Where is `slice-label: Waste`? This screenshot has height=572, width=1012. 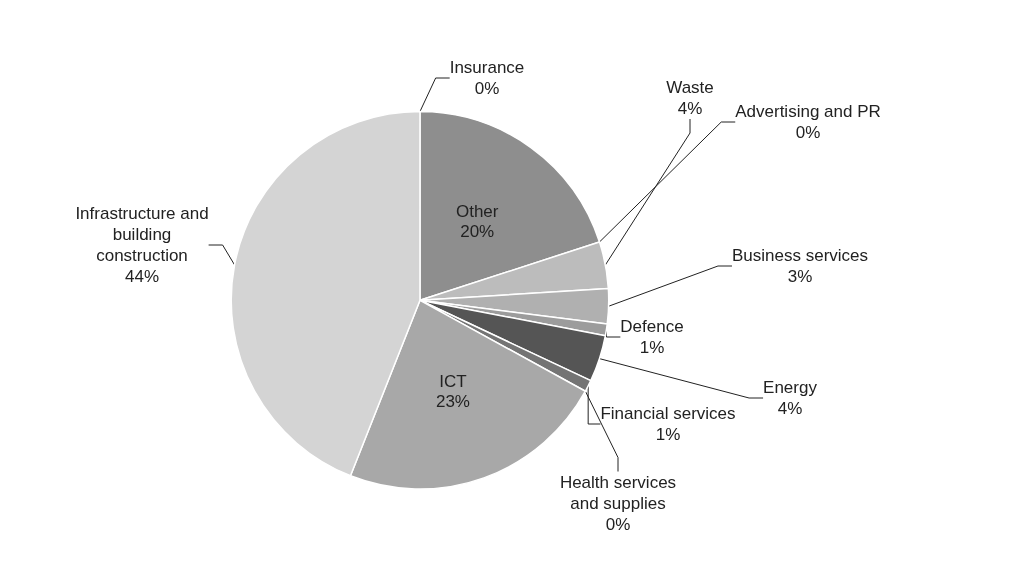 slice-label: Waste is located at coordinates (690, 87).